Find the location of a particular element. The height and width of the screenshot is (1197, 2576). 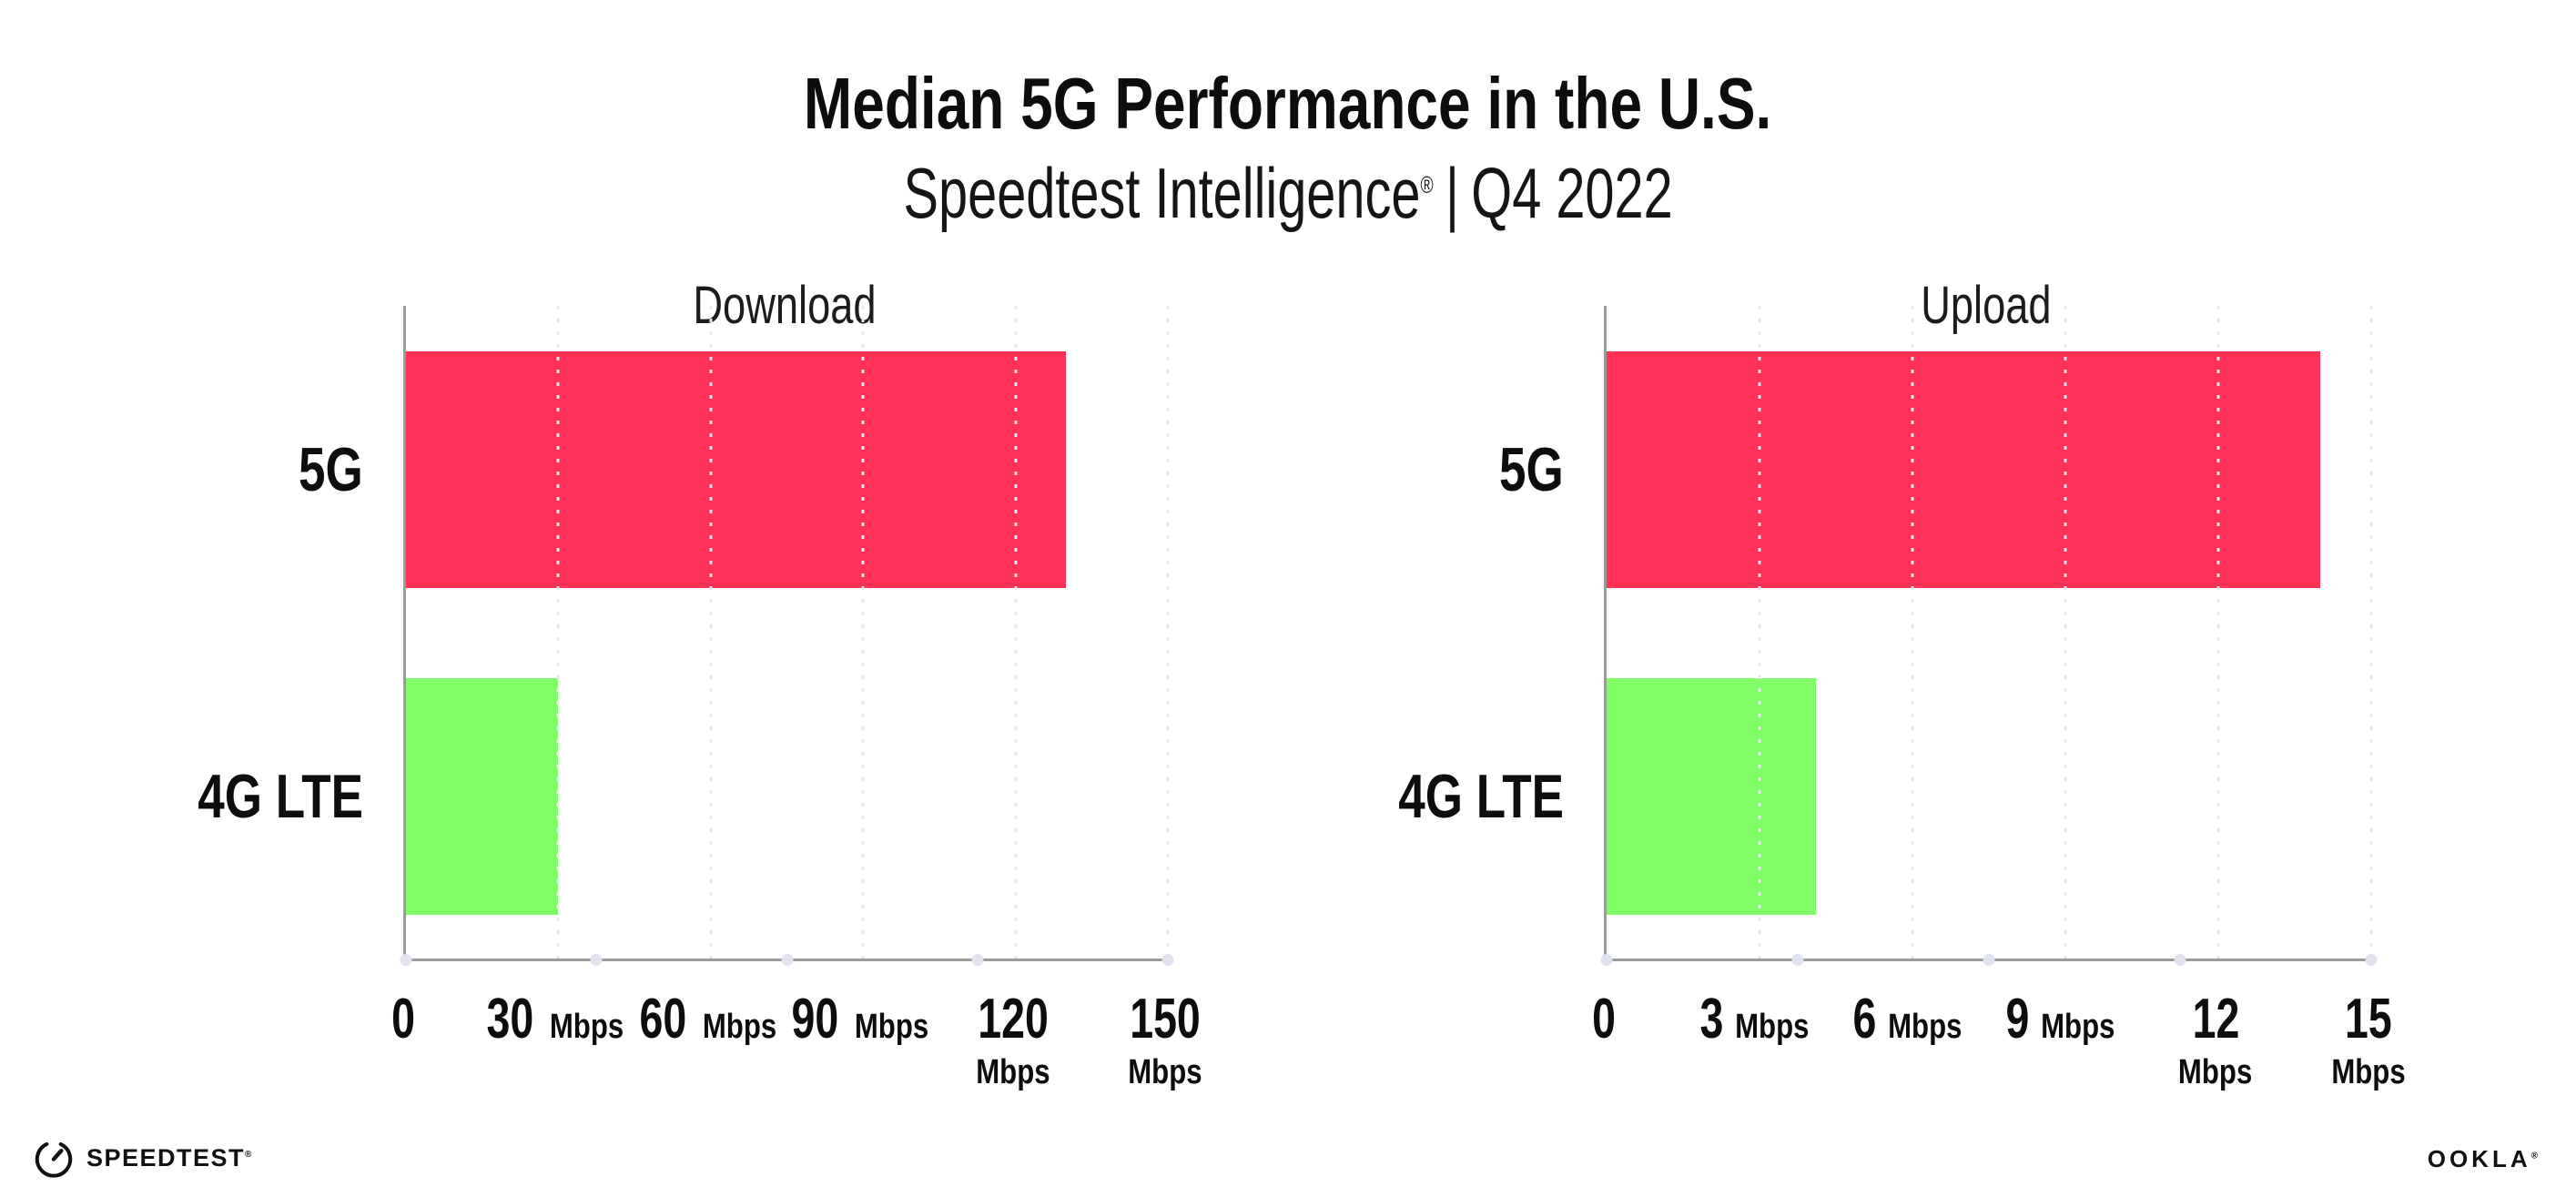

x-tick-label: 150Mbps is located at coordinates (1165, 1040).